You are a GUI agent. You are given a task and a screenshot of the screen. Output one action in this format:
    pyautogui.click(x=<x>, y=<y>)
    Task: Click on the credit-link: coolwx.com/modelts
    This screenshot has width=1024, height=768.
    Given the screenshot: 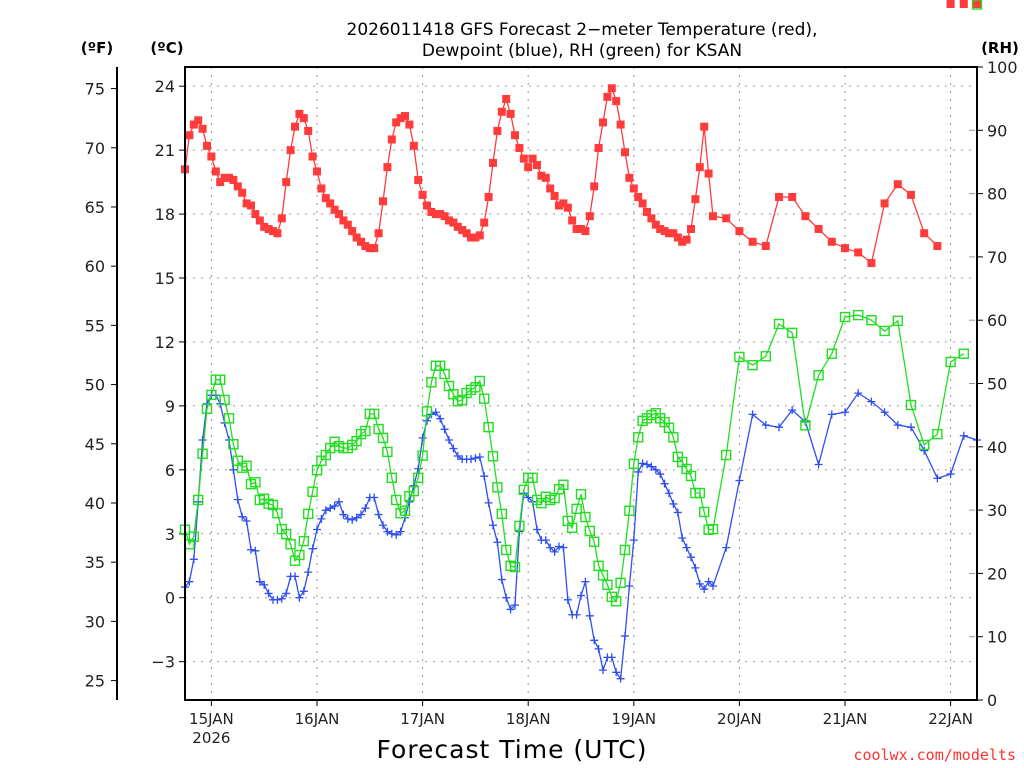 What is the action you would take?
    pyautogui.click(x=934, y=755)
    